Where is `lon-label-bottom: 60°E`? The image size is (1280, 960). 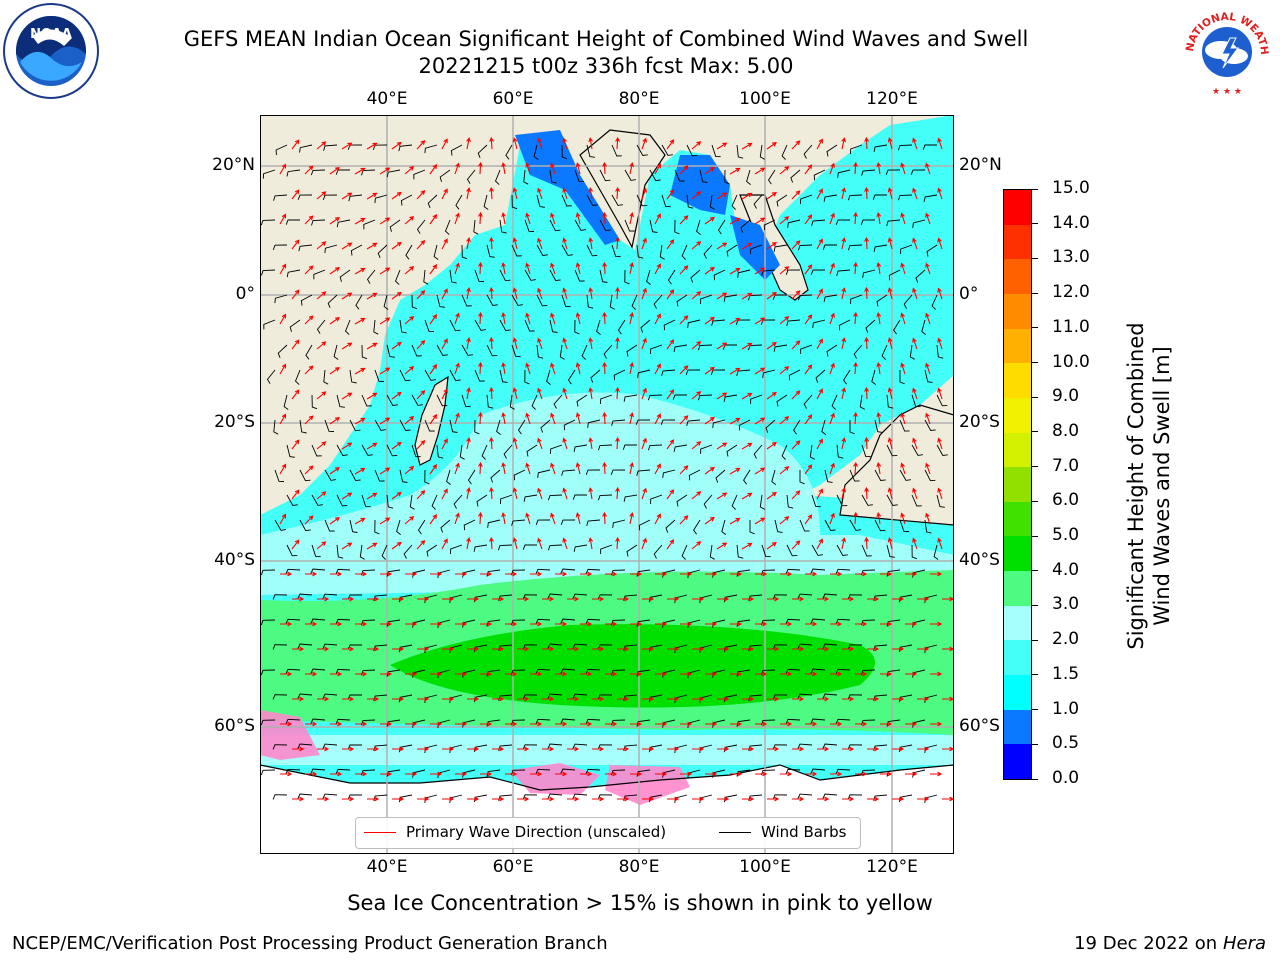
lon-label-bottom: 60°E is located at coordinates (513, 867).